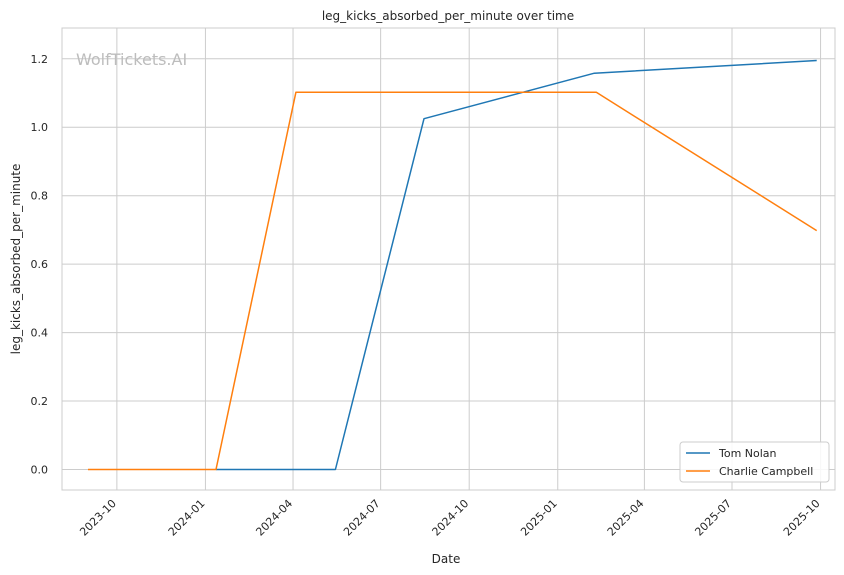  What do you see at coordinates (40, 127) in the screenshot?
I see `y-tick-label: 1.0` at bounding box center [40, 127].